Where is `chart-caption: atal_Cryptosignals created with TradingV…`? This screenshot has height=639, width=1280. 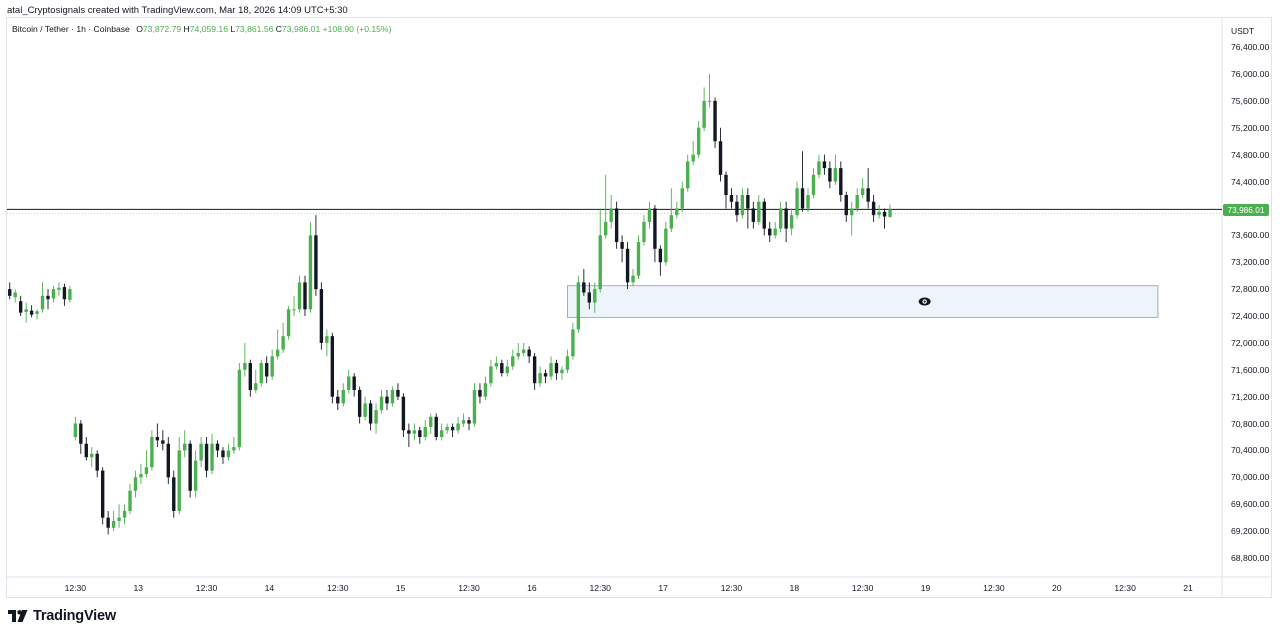
chart-caption: atal_Cryptosignals created with TradingV… is located at coordinates (177, 10).